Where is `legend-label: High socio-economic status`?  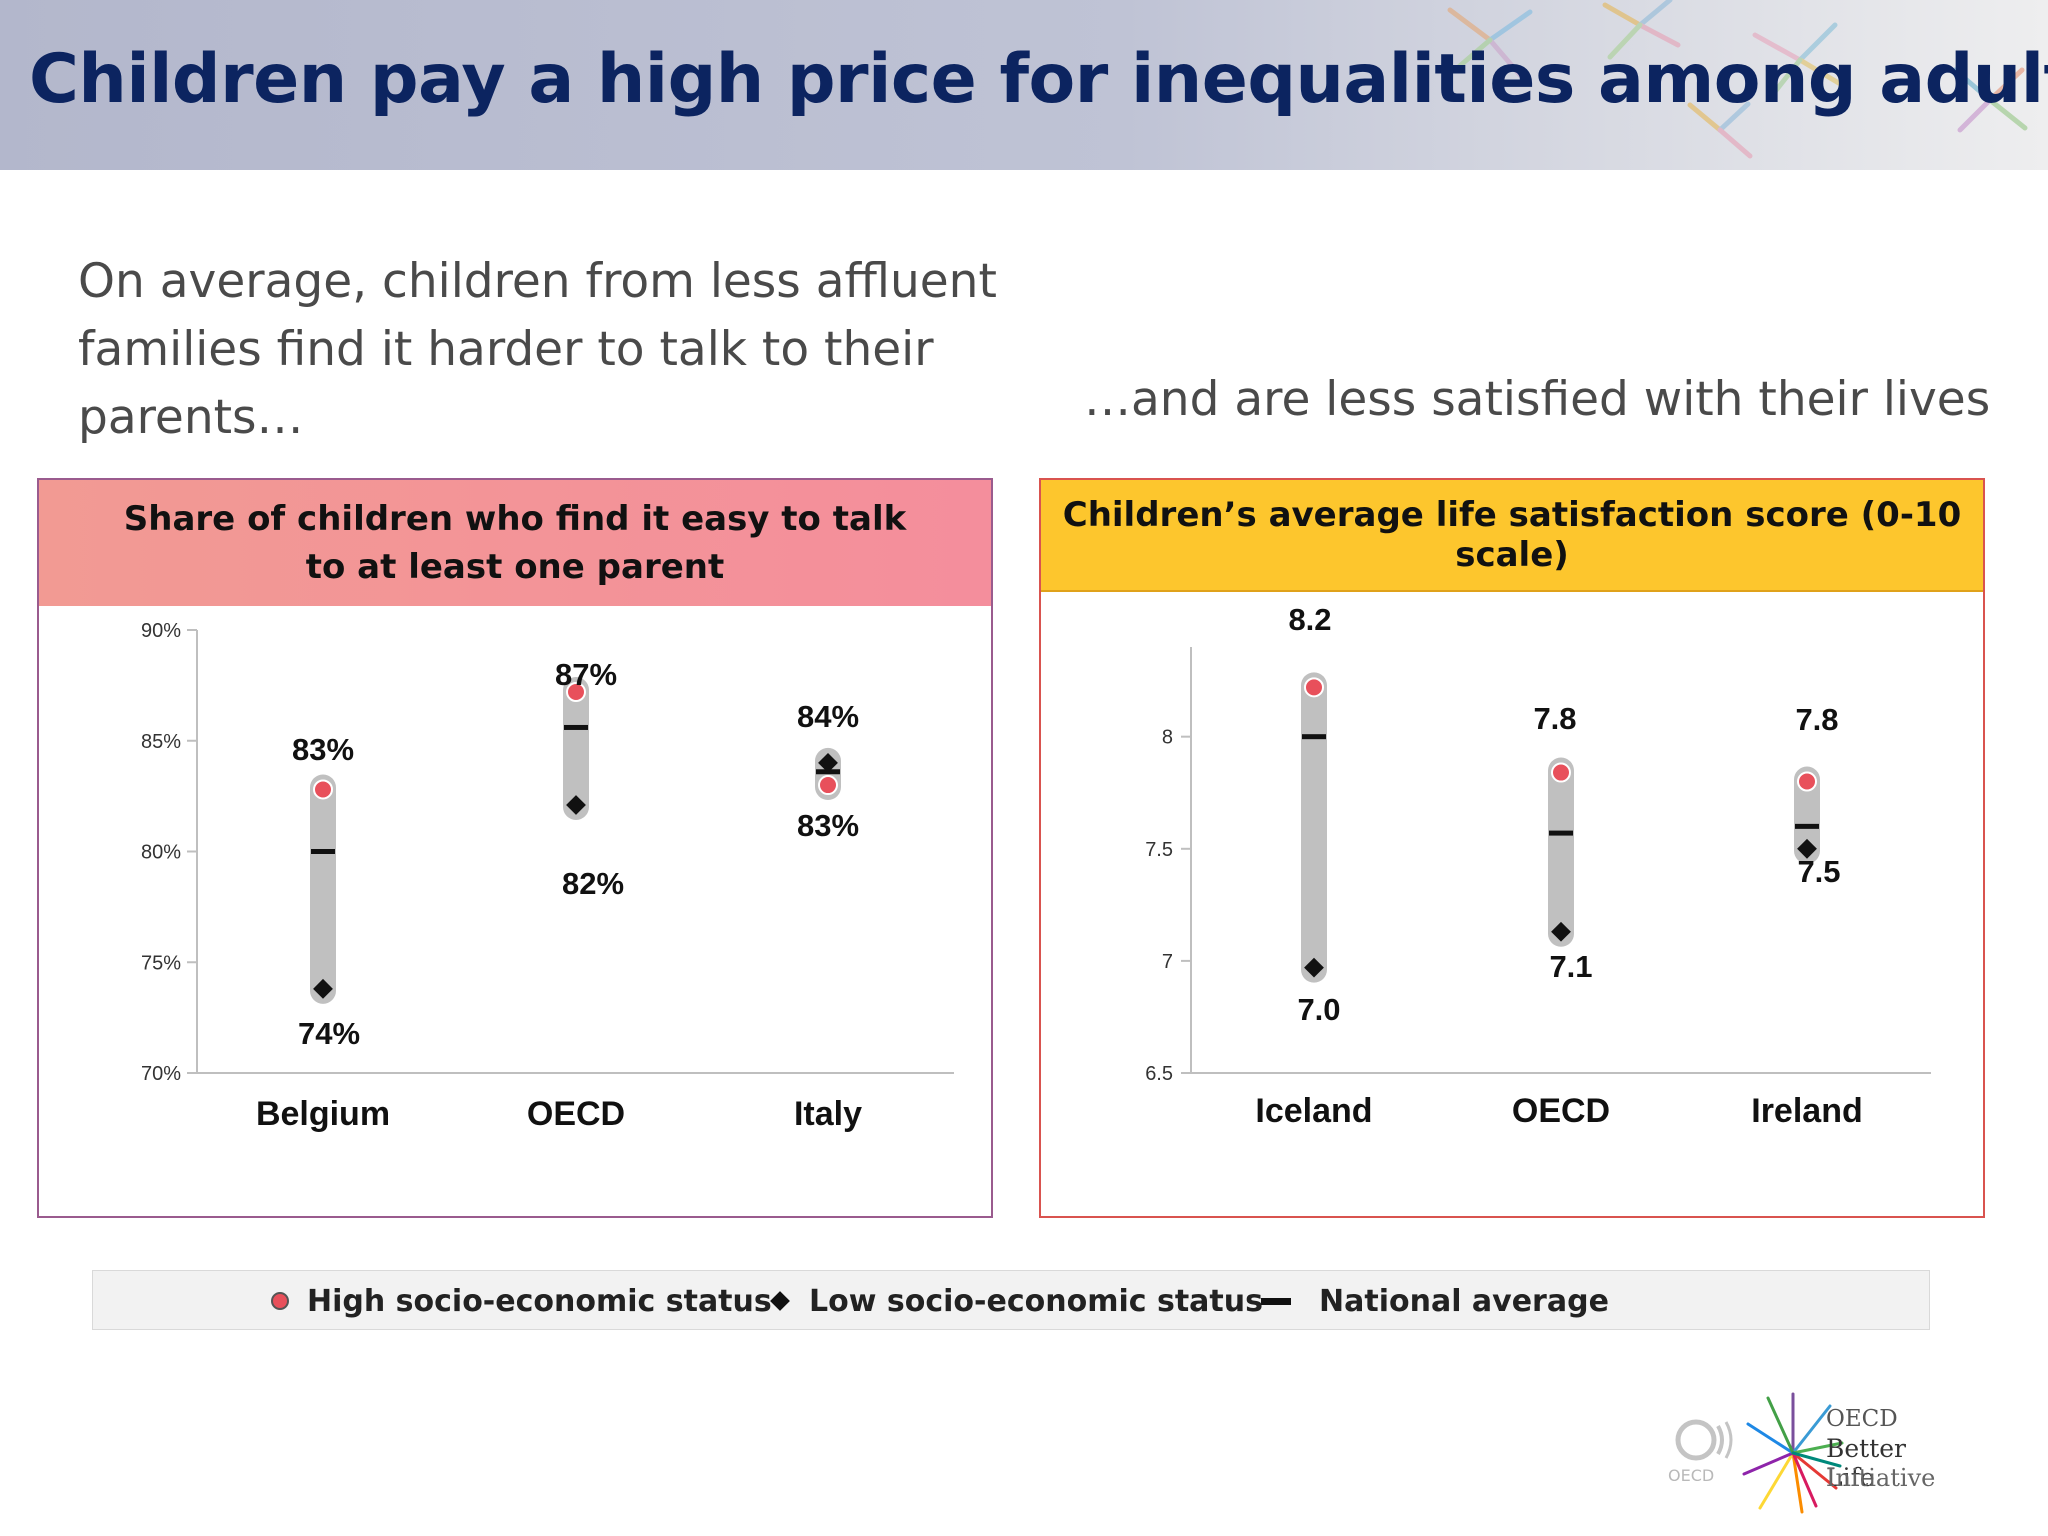
legend-label: High socio-economic status is located at coordinates (539, 1301).